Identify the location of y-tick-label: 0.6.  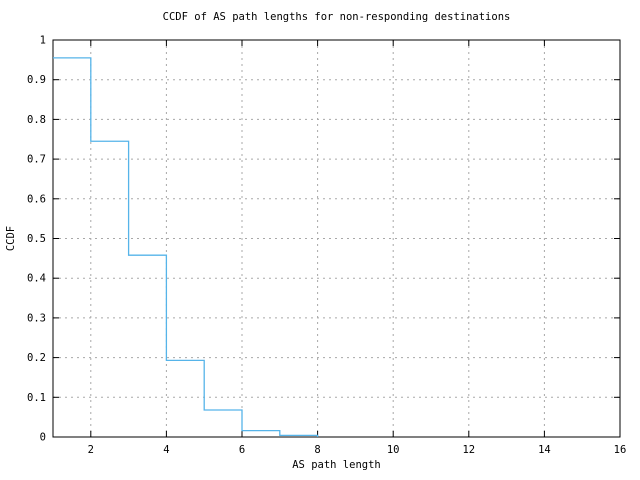
(36, 199).